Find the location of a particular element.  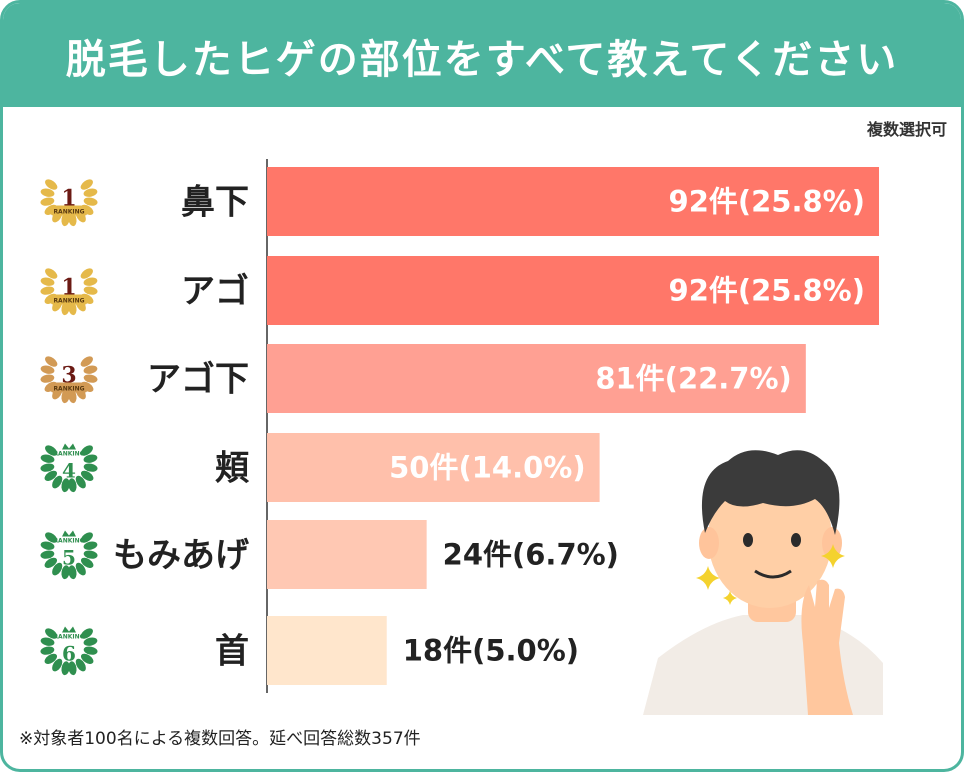

smile-shape is located at coordinates (773, 574).